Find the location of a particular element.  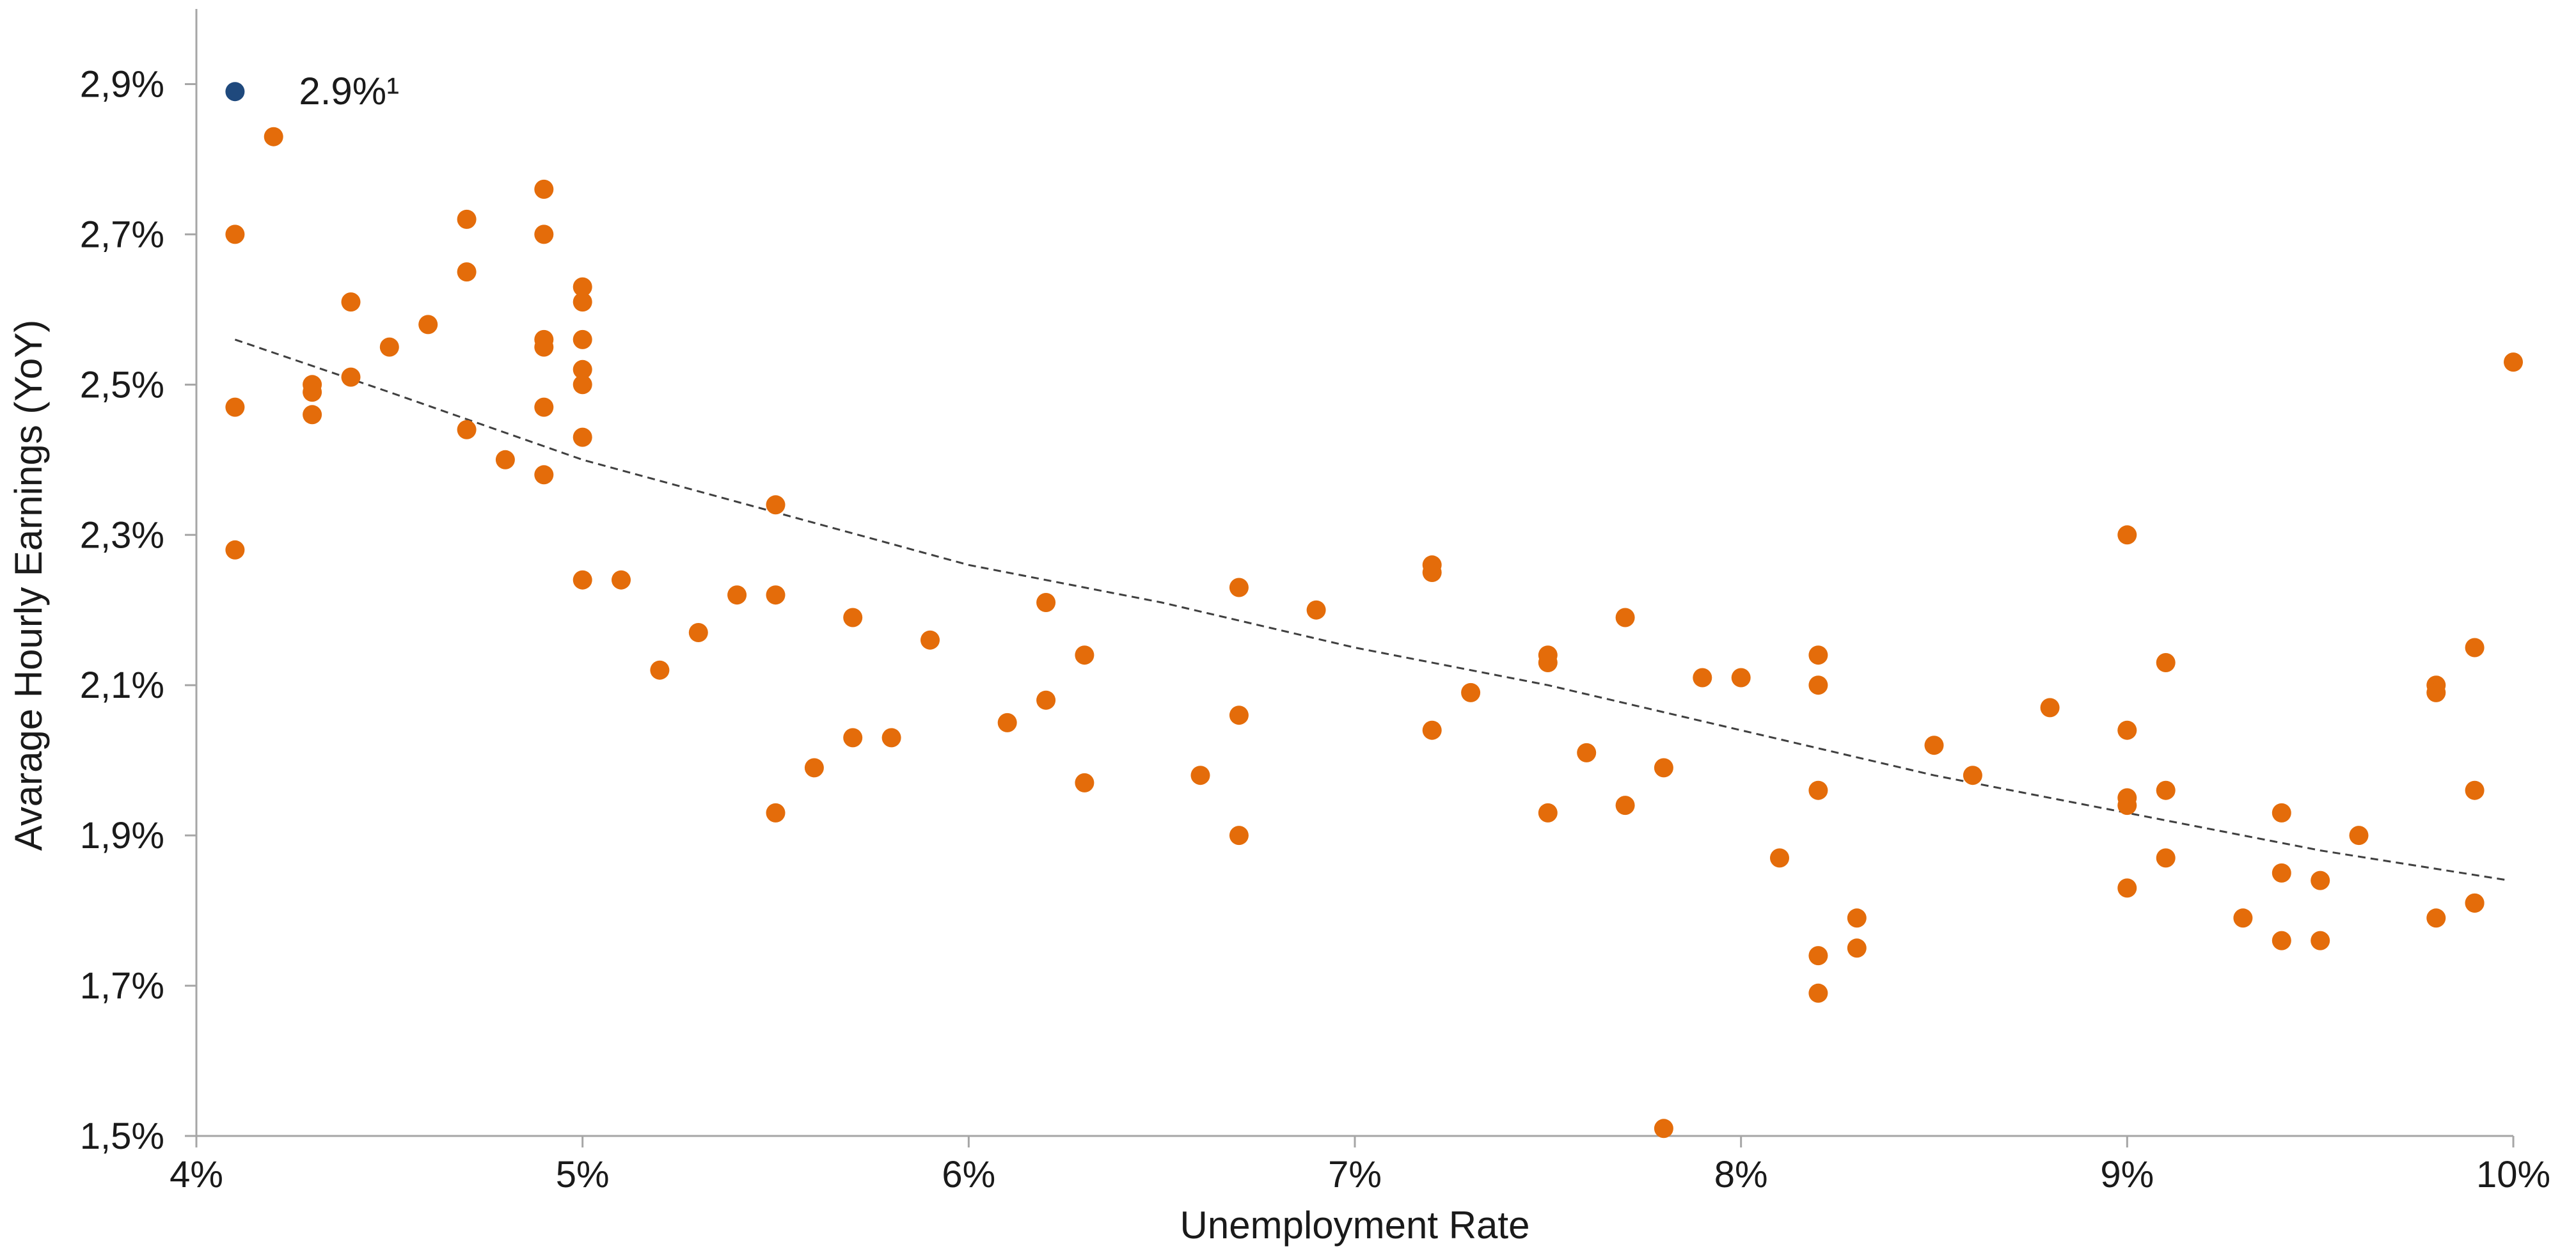

x-tick-labels: 4% 5% 6% 7% 8% 9% 10% is located at coordinates (1360, 1174).